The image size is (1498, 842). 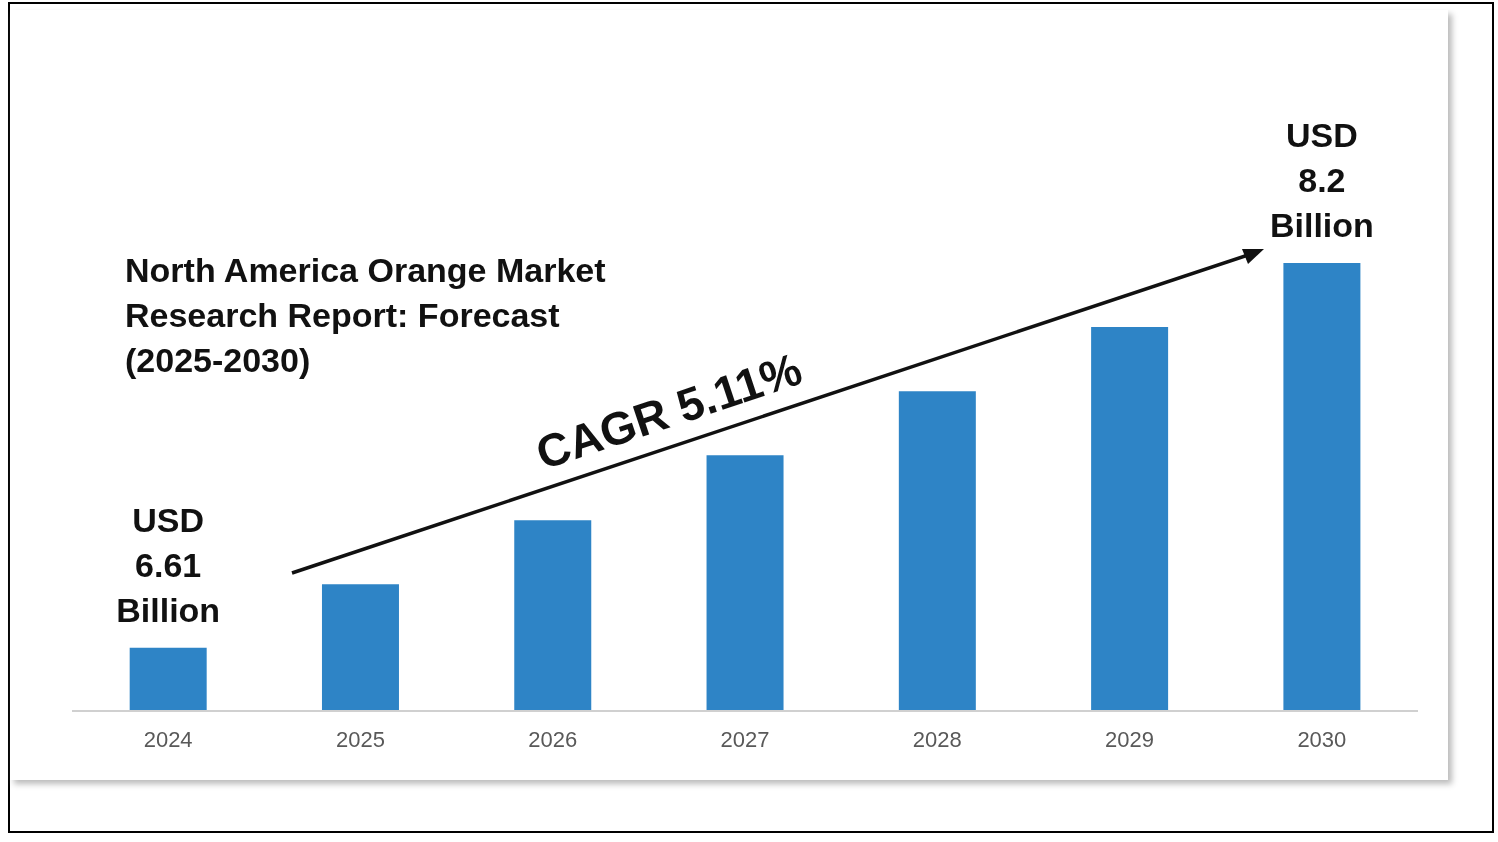 I want to click on x-tick-label: 2027, so click(x=745, y=739).